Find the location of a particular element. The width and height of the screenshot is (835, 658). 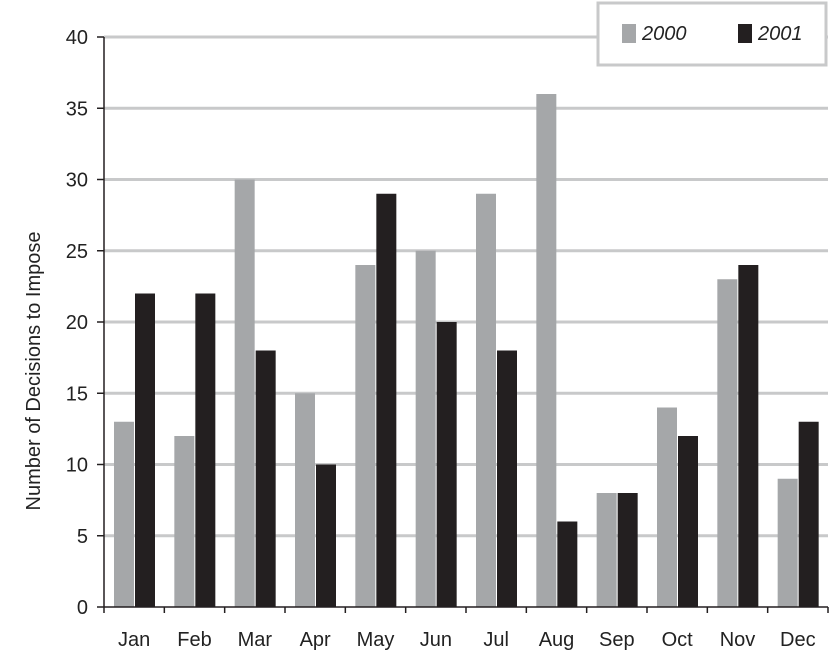

x-tick-label-oct: Oct is located at coordinates (678, 640).